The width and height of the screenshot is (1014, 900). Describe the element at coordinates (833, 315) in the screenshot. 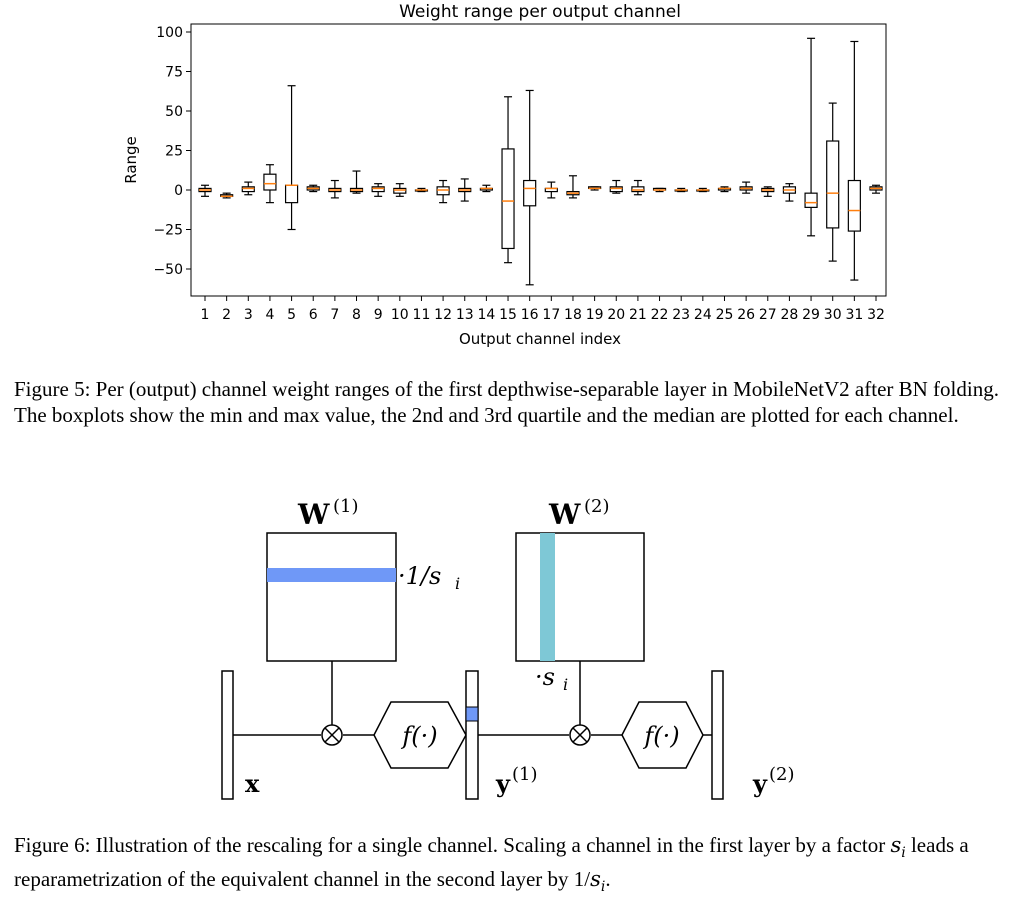

I see `x-tick-label: 30` at that location.